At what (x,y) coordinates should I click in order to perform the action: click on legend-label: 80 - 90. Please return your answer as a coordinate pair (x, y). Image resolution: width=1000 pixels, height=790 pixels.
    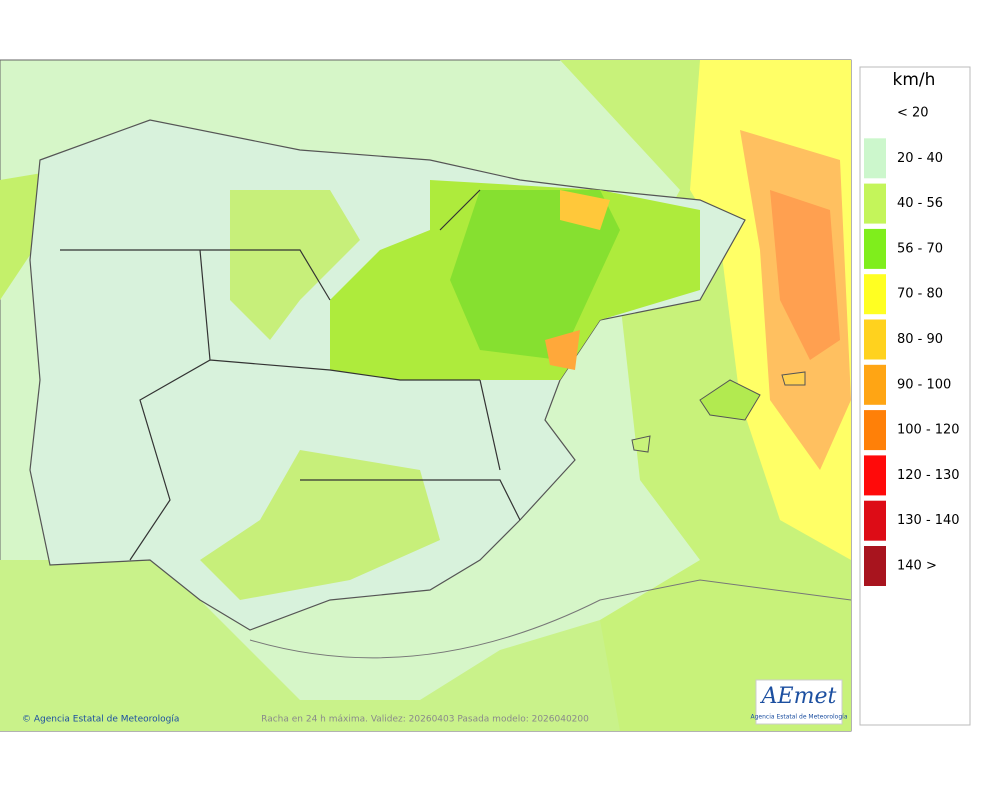
    Looking at the image, I should click on (920, 339).